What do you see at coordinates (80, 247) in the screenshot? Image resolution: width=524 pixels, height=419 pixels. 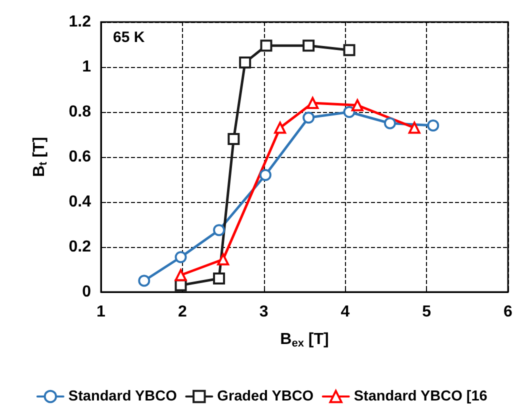 I see `y-tick-label: 0.2` at bounding box center [80, 247].